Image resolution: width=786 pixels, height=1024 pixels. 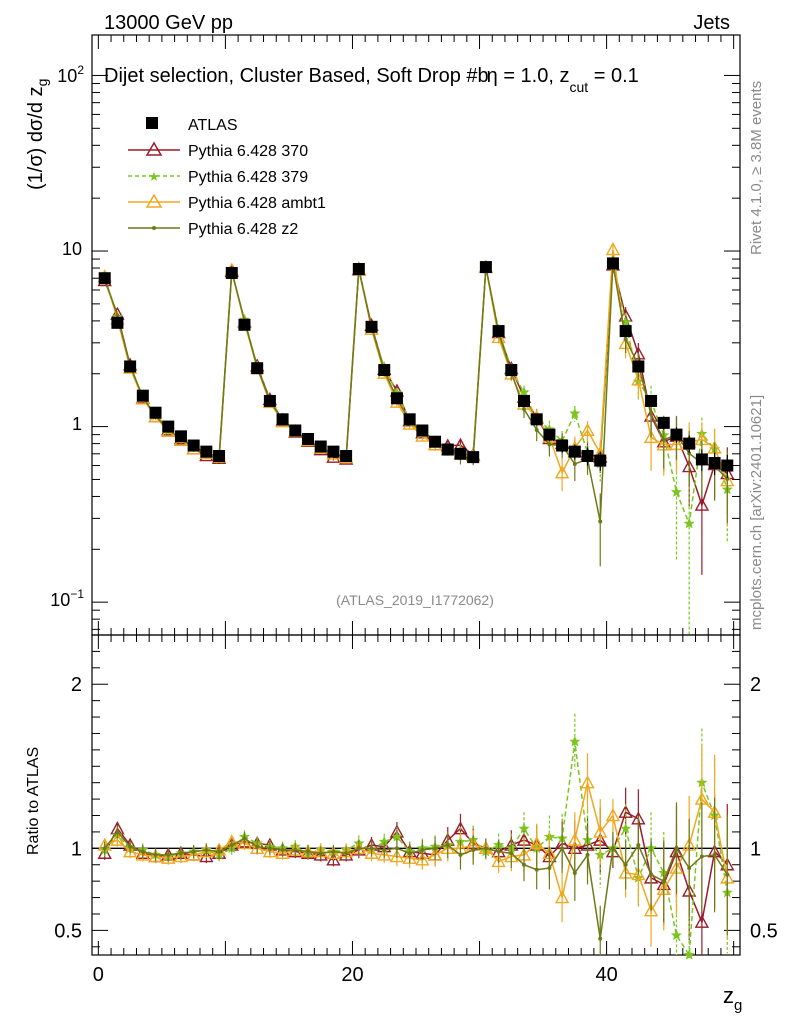 I want to click on y-axis-label-ratio: Ratio to ATLAS, so click(x=33, y=801).